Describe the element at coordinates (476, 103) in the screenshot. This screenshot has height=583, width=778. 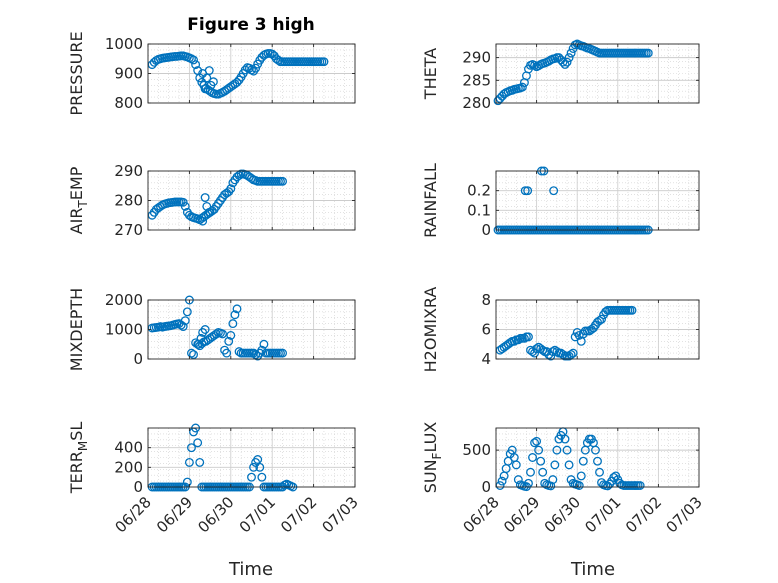
I see `y-tick-label: 280` at that location.